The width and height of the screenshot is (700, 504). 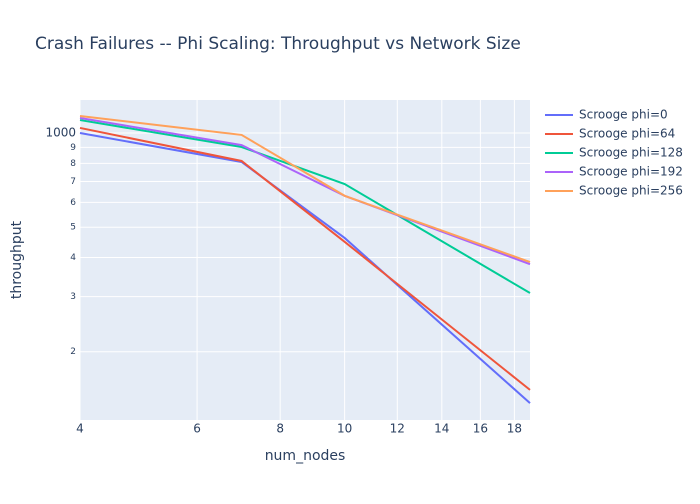 What do you see at coordinates (80, 429) in the screenshot?
I see `x-tick-label: 4` at bounding box center [80, 429].